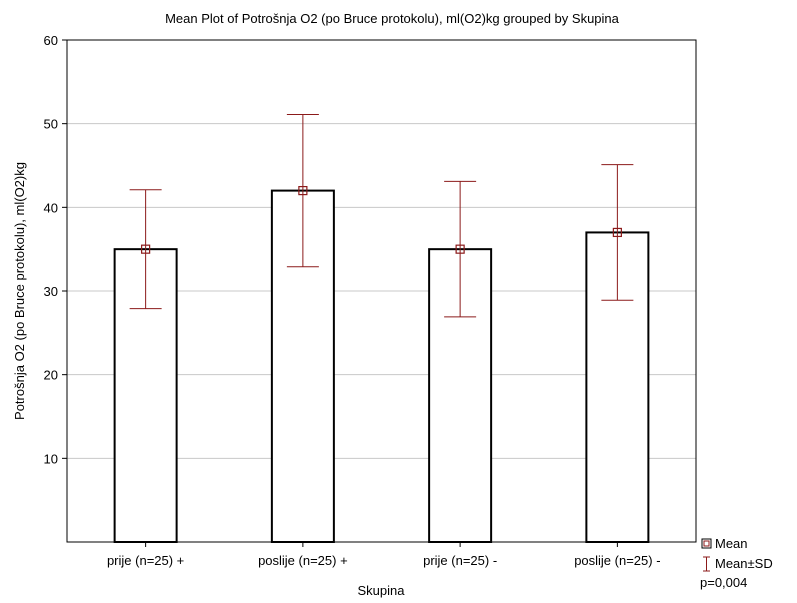  Describe the element at coordinates (51, 375) in the screenshot. I see `y-tick-label: 20` at that location.